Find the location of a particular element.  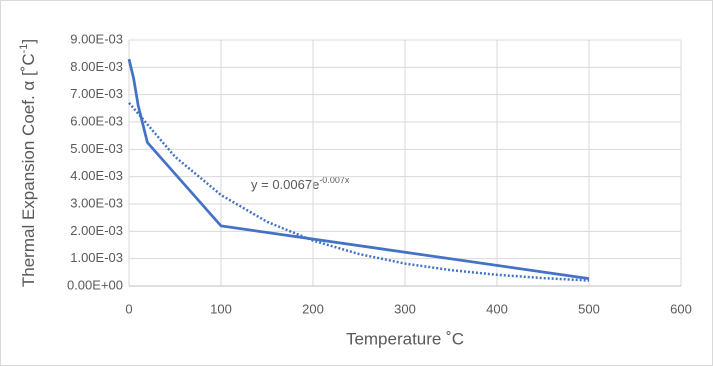

y-axis-title: Thermal Expansion Coef. α [˚C-1] is located at coordinates (28, 163).